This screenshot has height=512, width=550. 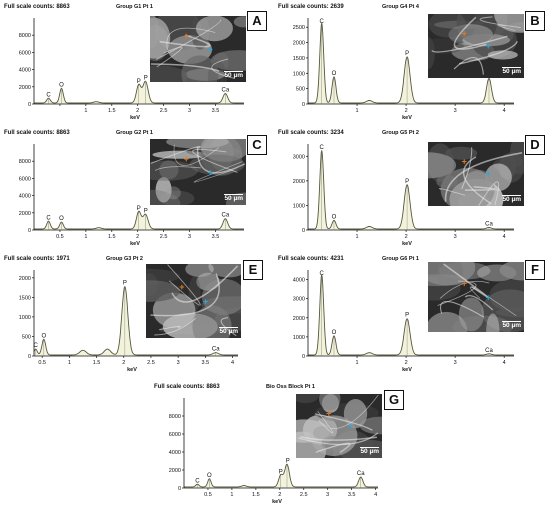 What do you see at coordinates (124, 259) in the screenshot?
I see `group-label: Group G3 Pt 2` at bounding box center [124, 259].